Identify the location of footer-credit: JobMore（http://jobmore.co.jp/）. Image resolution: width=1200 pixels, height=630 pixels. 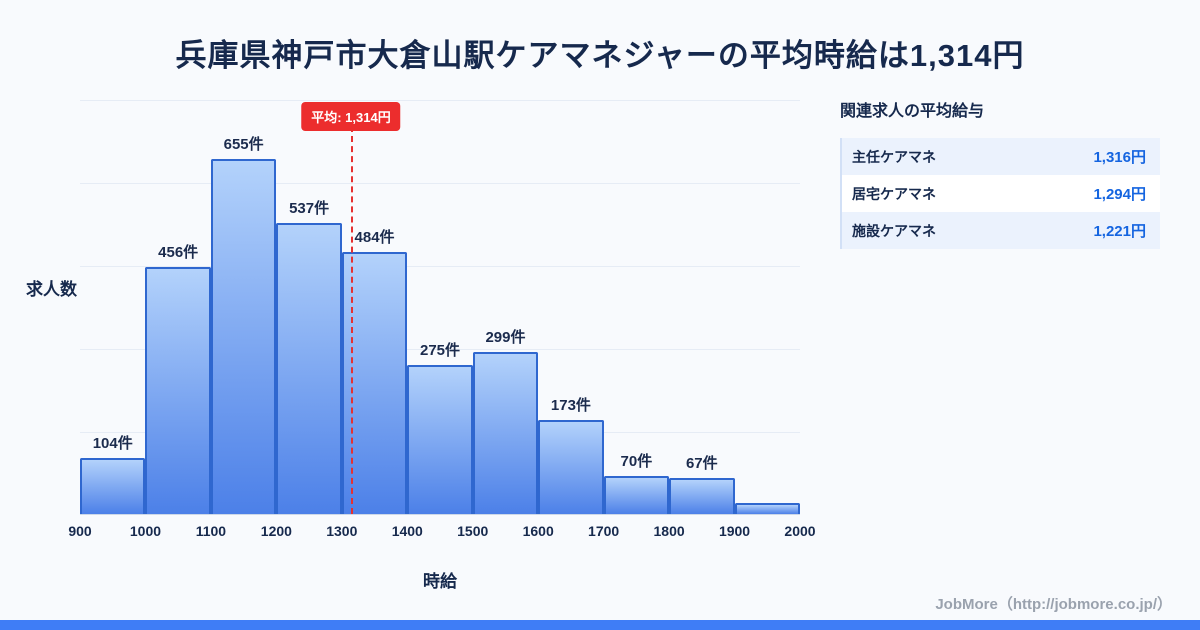
(1053, 604).